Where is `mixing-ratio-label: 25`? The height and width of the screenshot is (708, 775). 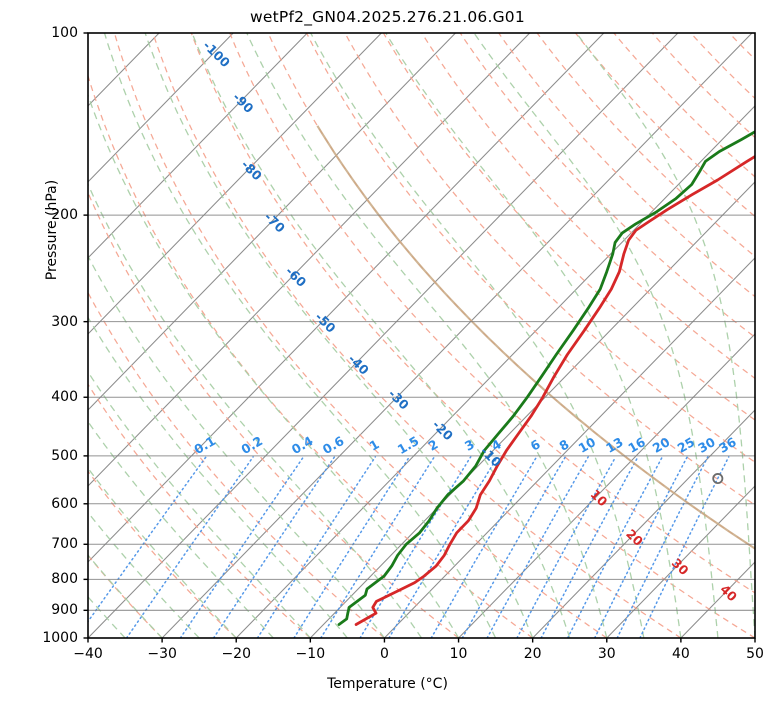 mixing-ratio-label: 25 is located at coordinates (686, 445).